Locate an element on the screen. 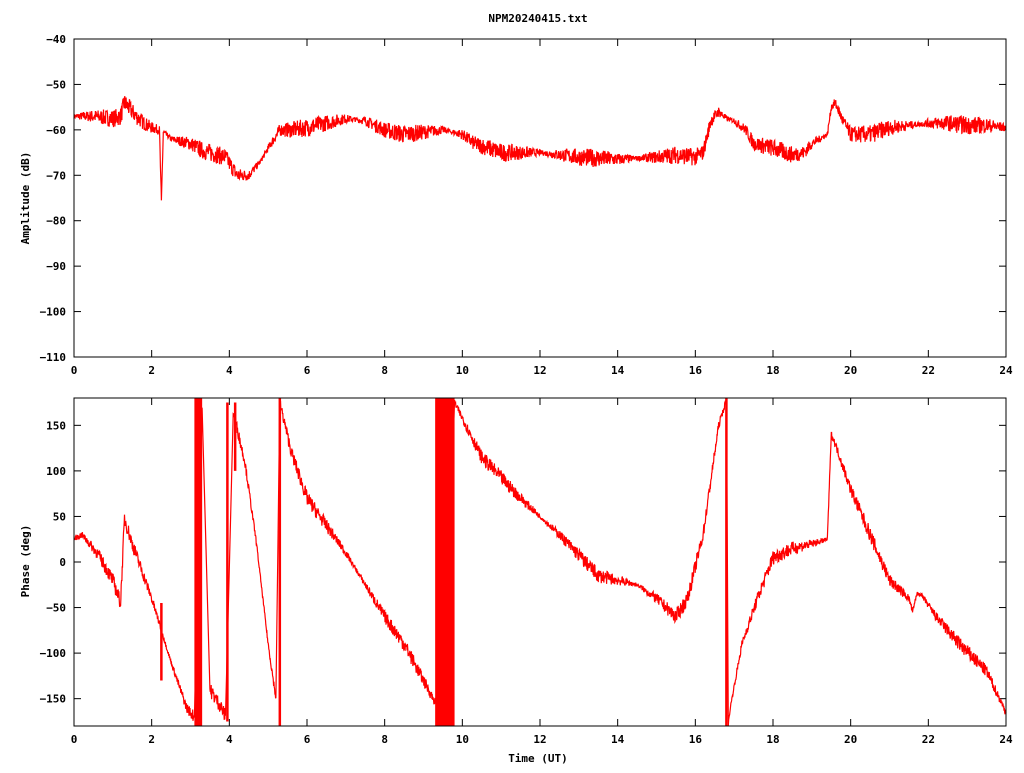  series-line is located at coordinates (540, 148).